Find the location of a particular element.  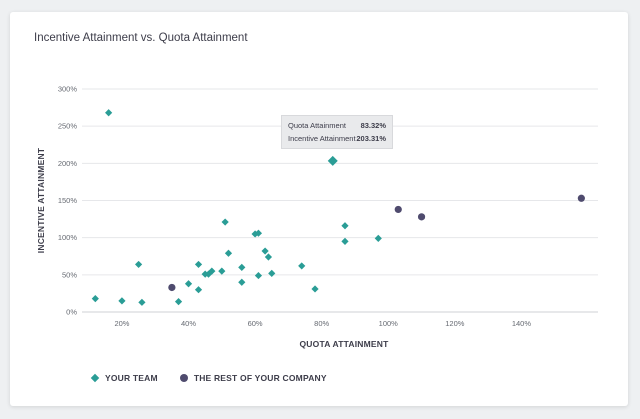

legend-label: YOUR TEAM is located at coordinates (131, 378).